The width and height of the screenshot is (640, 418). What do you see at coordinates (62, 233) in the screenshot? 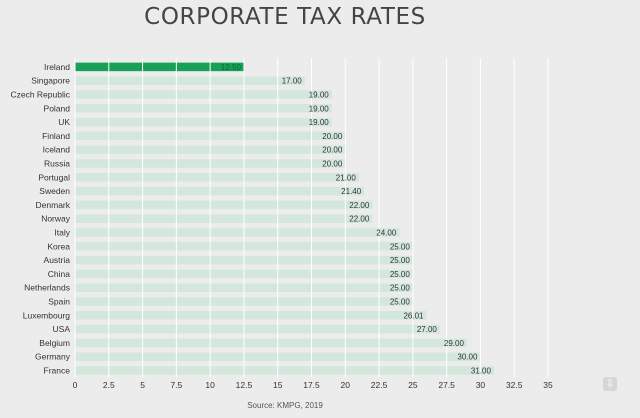
I see `category-label: Italy` at bounding box center [62, 233].